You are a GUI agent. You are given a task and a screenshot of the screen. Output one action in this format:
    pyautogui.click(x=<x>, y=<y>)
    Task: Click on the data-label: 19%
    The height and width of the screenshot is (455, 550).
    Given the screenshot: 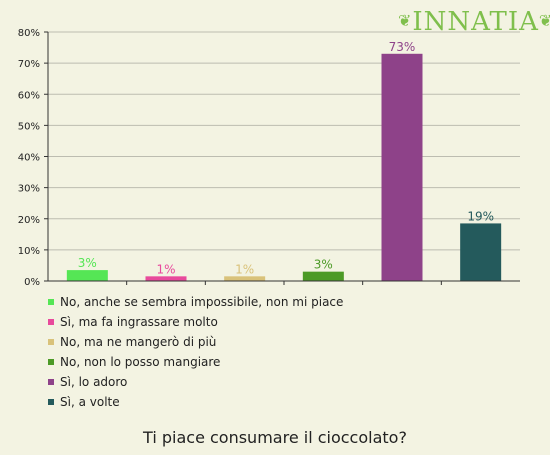 What is the action you would take?
    pyautogui.click(x=480, y=216)
    